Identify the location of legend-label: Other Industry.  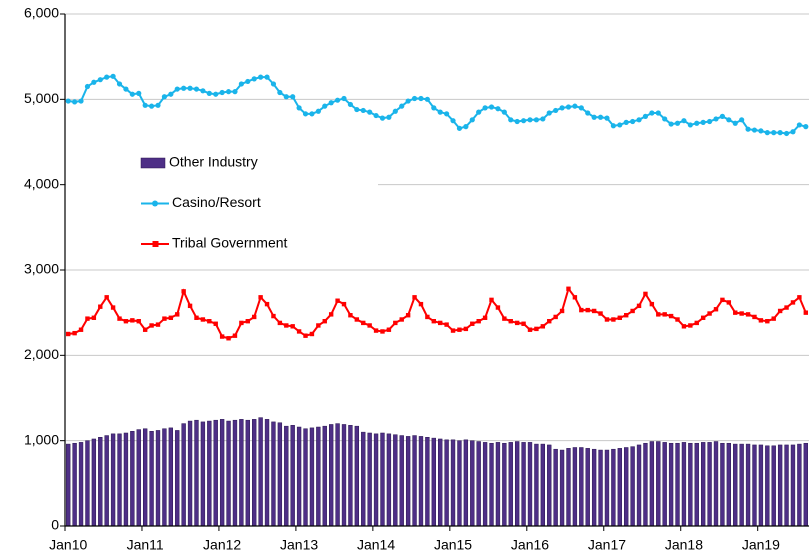
(213, 162).